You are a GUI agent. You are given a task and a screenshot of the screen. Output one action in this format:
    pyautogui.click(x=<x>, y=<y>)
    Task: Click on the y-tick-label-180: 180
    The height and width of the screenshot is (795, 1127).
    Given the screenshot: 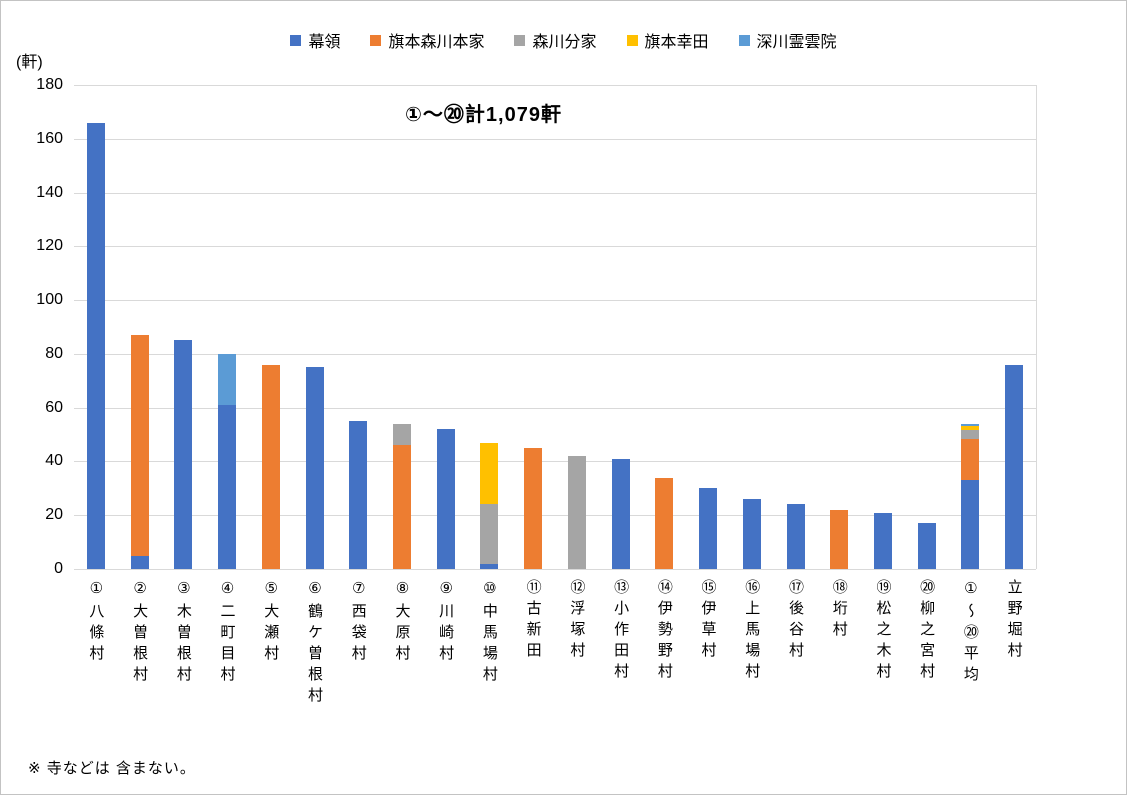 What is the action you would take?
    pyautogui.click(x=49, y=84)
    